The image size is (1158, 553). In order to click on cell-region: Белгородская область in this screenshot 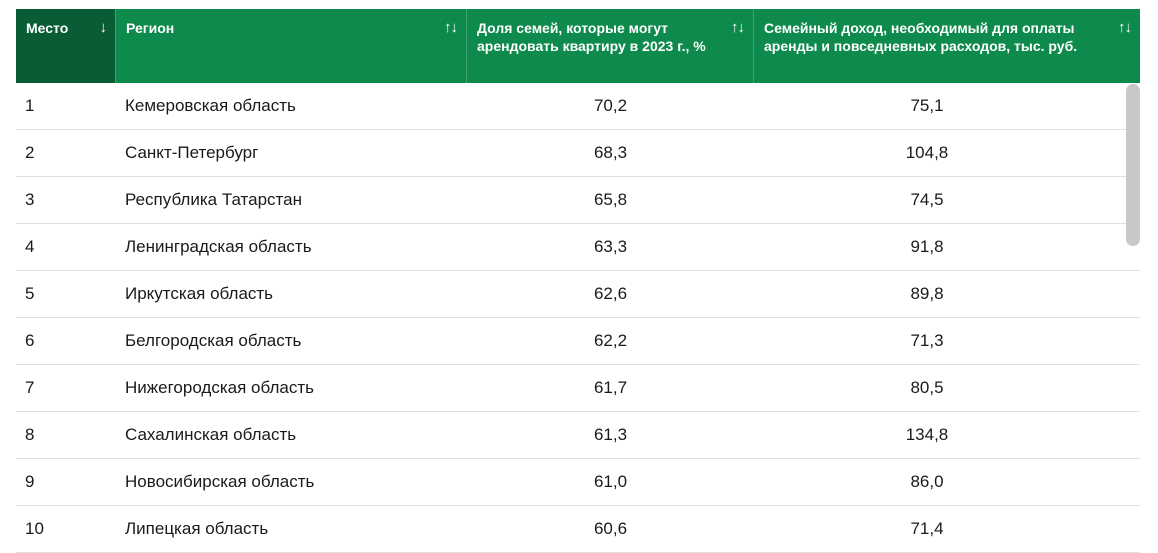, I will do `click(213, 340)`.